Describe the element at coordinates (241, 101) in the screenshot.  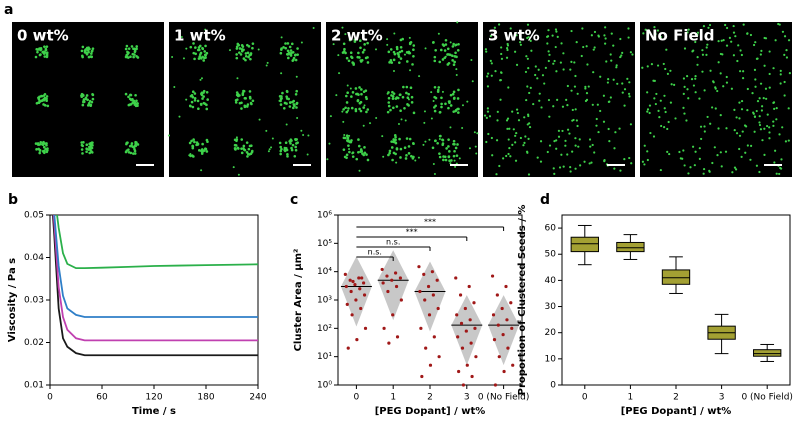
I see `green-particles` at that location.